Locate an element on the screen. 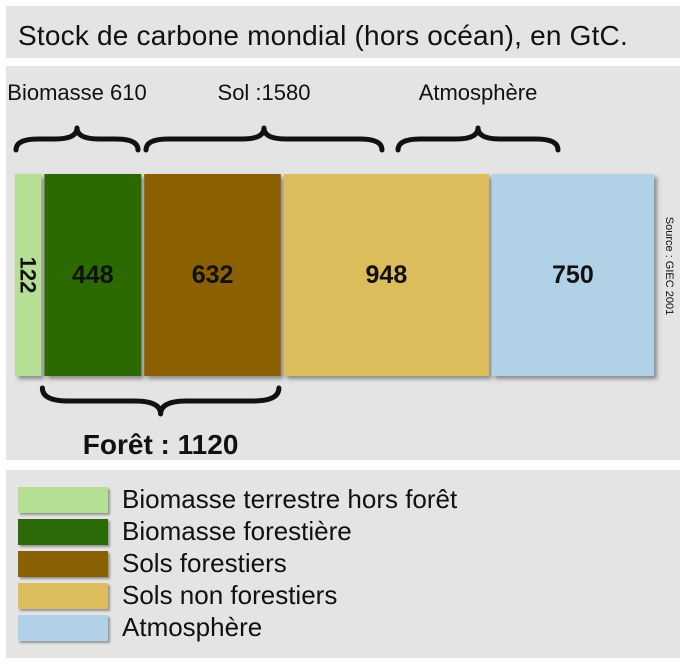  data-label: 122 is located at coordinates (28, 275).